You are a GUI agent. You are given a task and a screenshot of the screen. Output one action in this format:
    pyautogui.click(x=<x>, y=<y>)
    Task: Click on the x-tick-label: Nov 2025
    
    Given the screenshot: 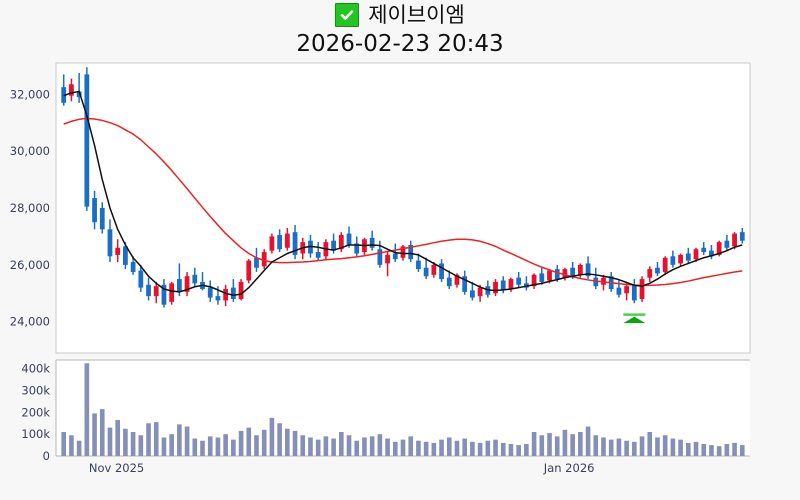 What is the action you would take?
    pyautogui.click(x=116, y=468)
    